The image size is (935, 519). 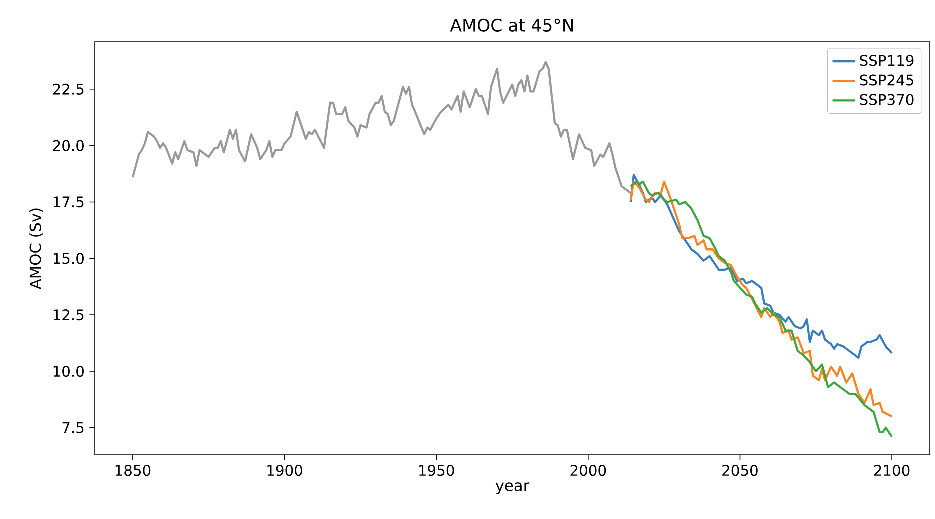 I want to click on x-tick-label: 1850, so click(x=133, y=470).